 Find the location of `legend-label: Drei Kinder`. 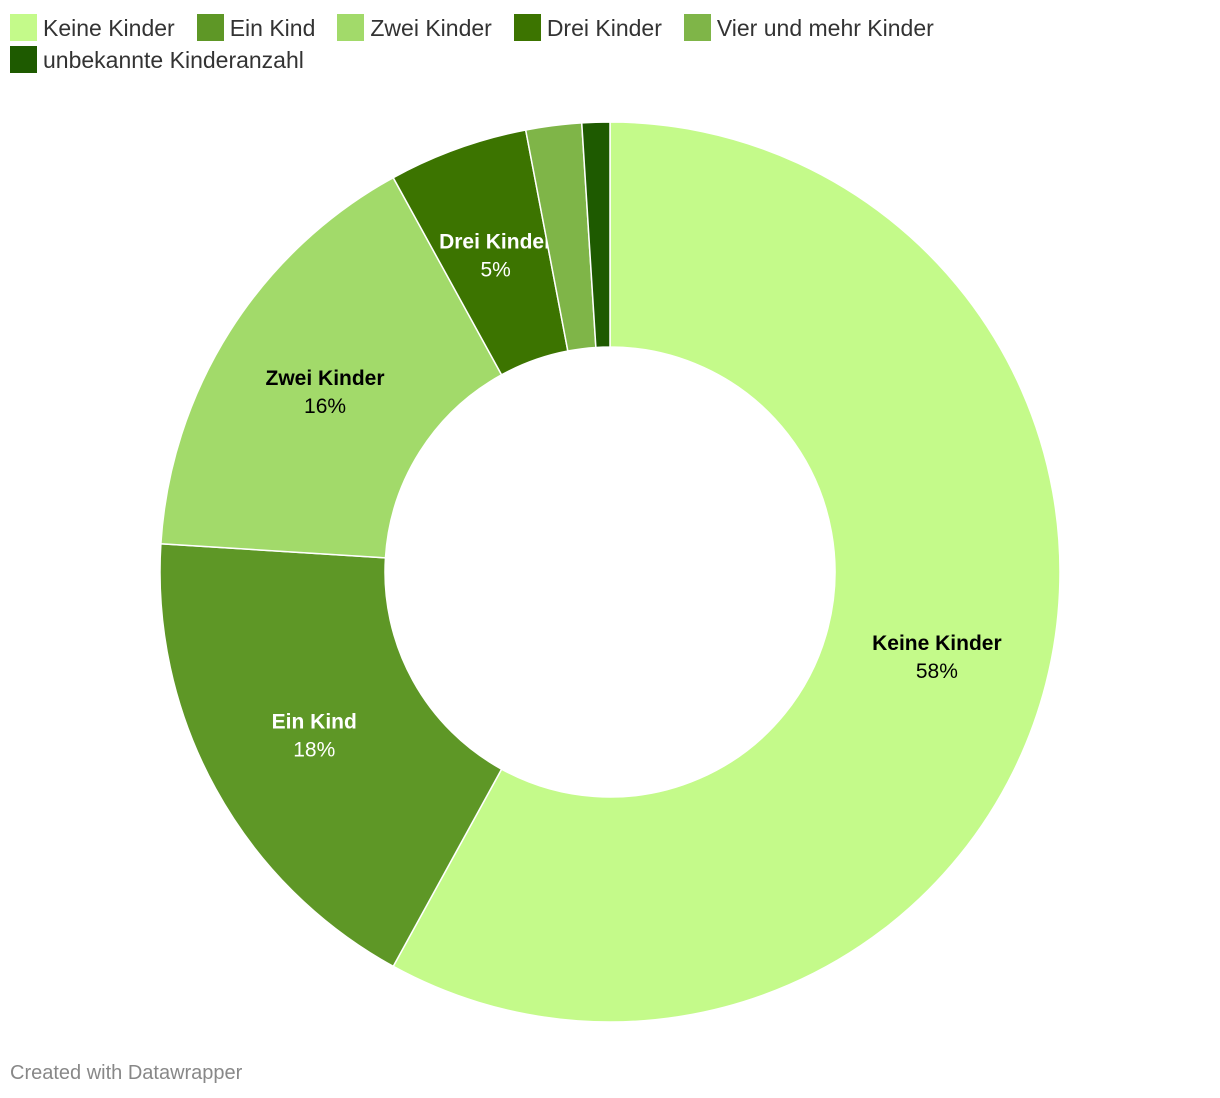

legend-label: Drei Kinder is located at coordinates (604, 28).